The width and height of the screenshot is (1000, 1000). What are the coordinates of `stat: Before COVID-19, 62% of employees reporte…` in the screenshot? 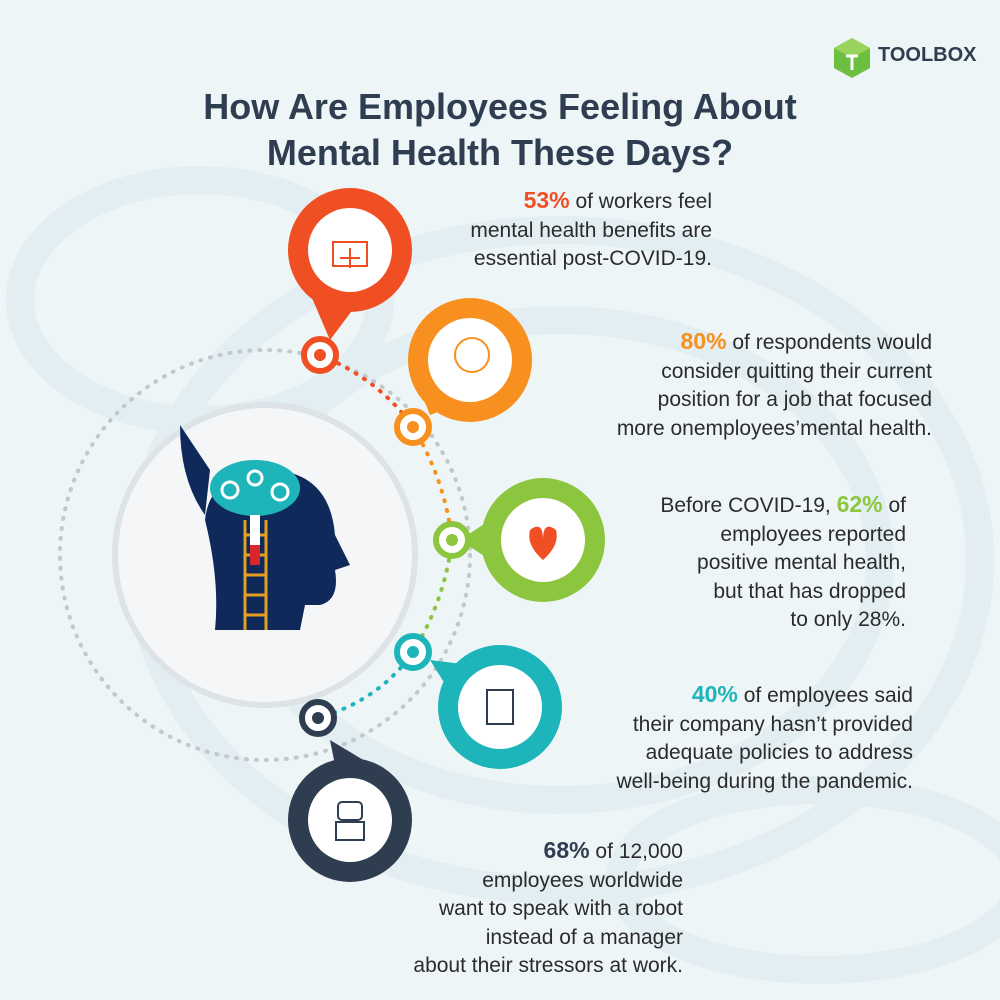 It's located at (783, 562).